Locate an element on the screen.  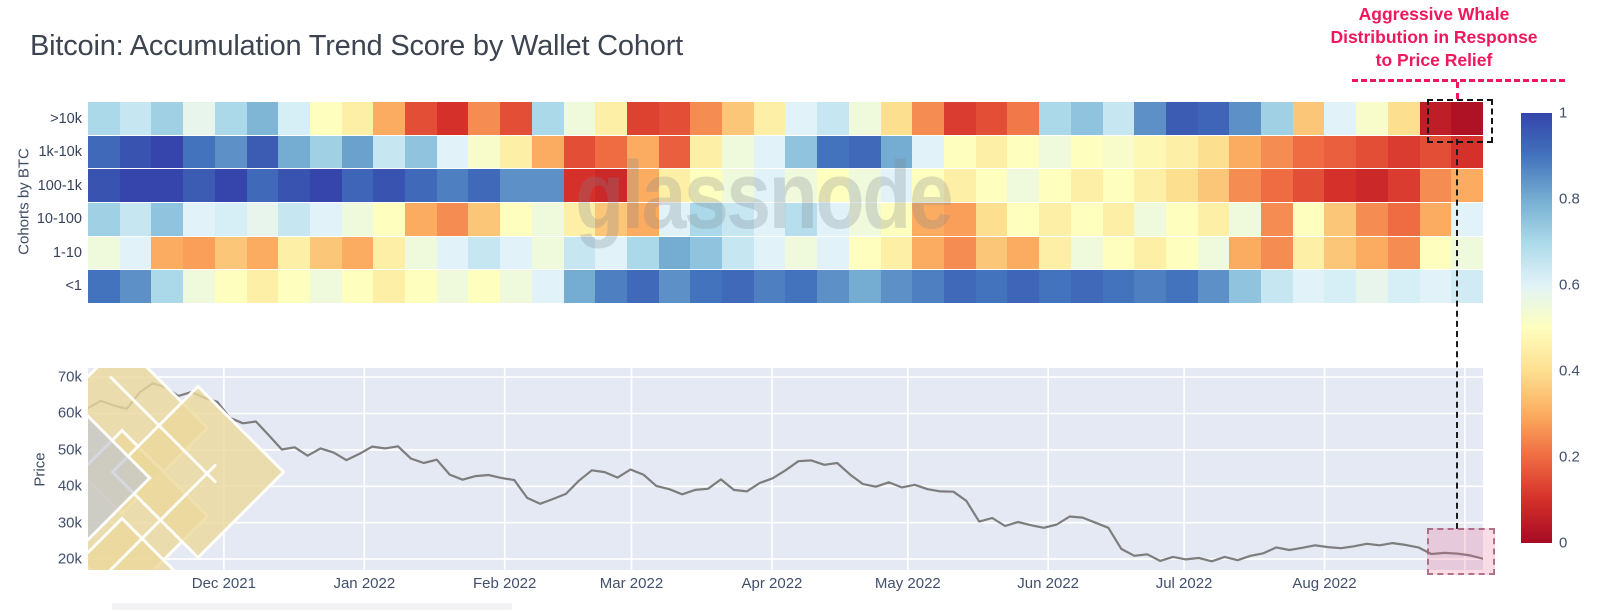
annotation-connector-pink is located at coordinates (1457, 90).